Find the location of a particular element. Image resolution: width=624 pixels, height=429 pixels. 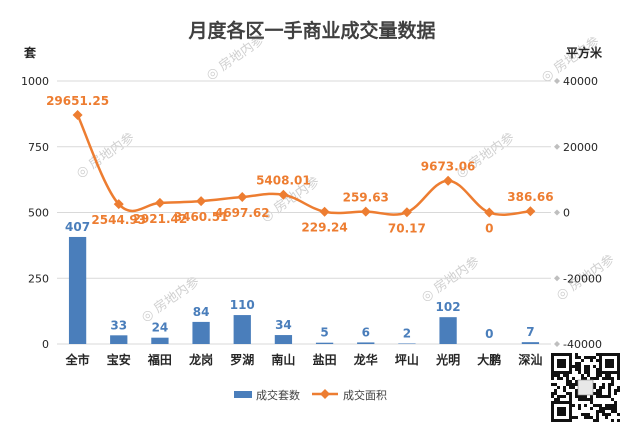

left-tick-label: 250 is located at coordinates (38, 278).